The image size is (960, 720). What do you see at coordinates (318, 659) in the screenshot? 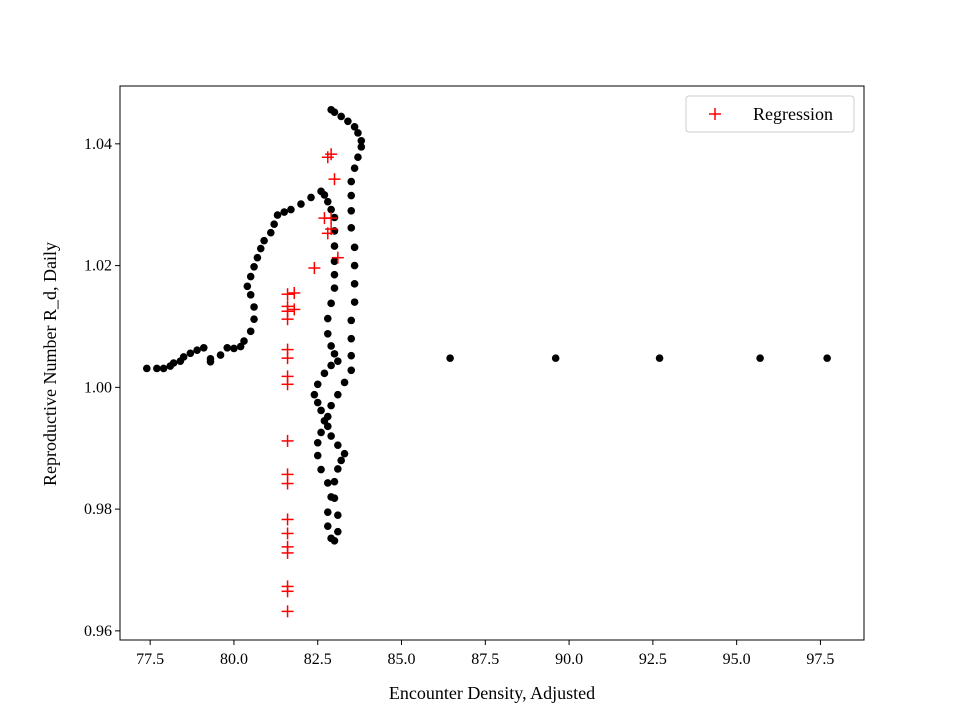
I see `x-tick-label: 82.5` at bounding box center [318, 659].